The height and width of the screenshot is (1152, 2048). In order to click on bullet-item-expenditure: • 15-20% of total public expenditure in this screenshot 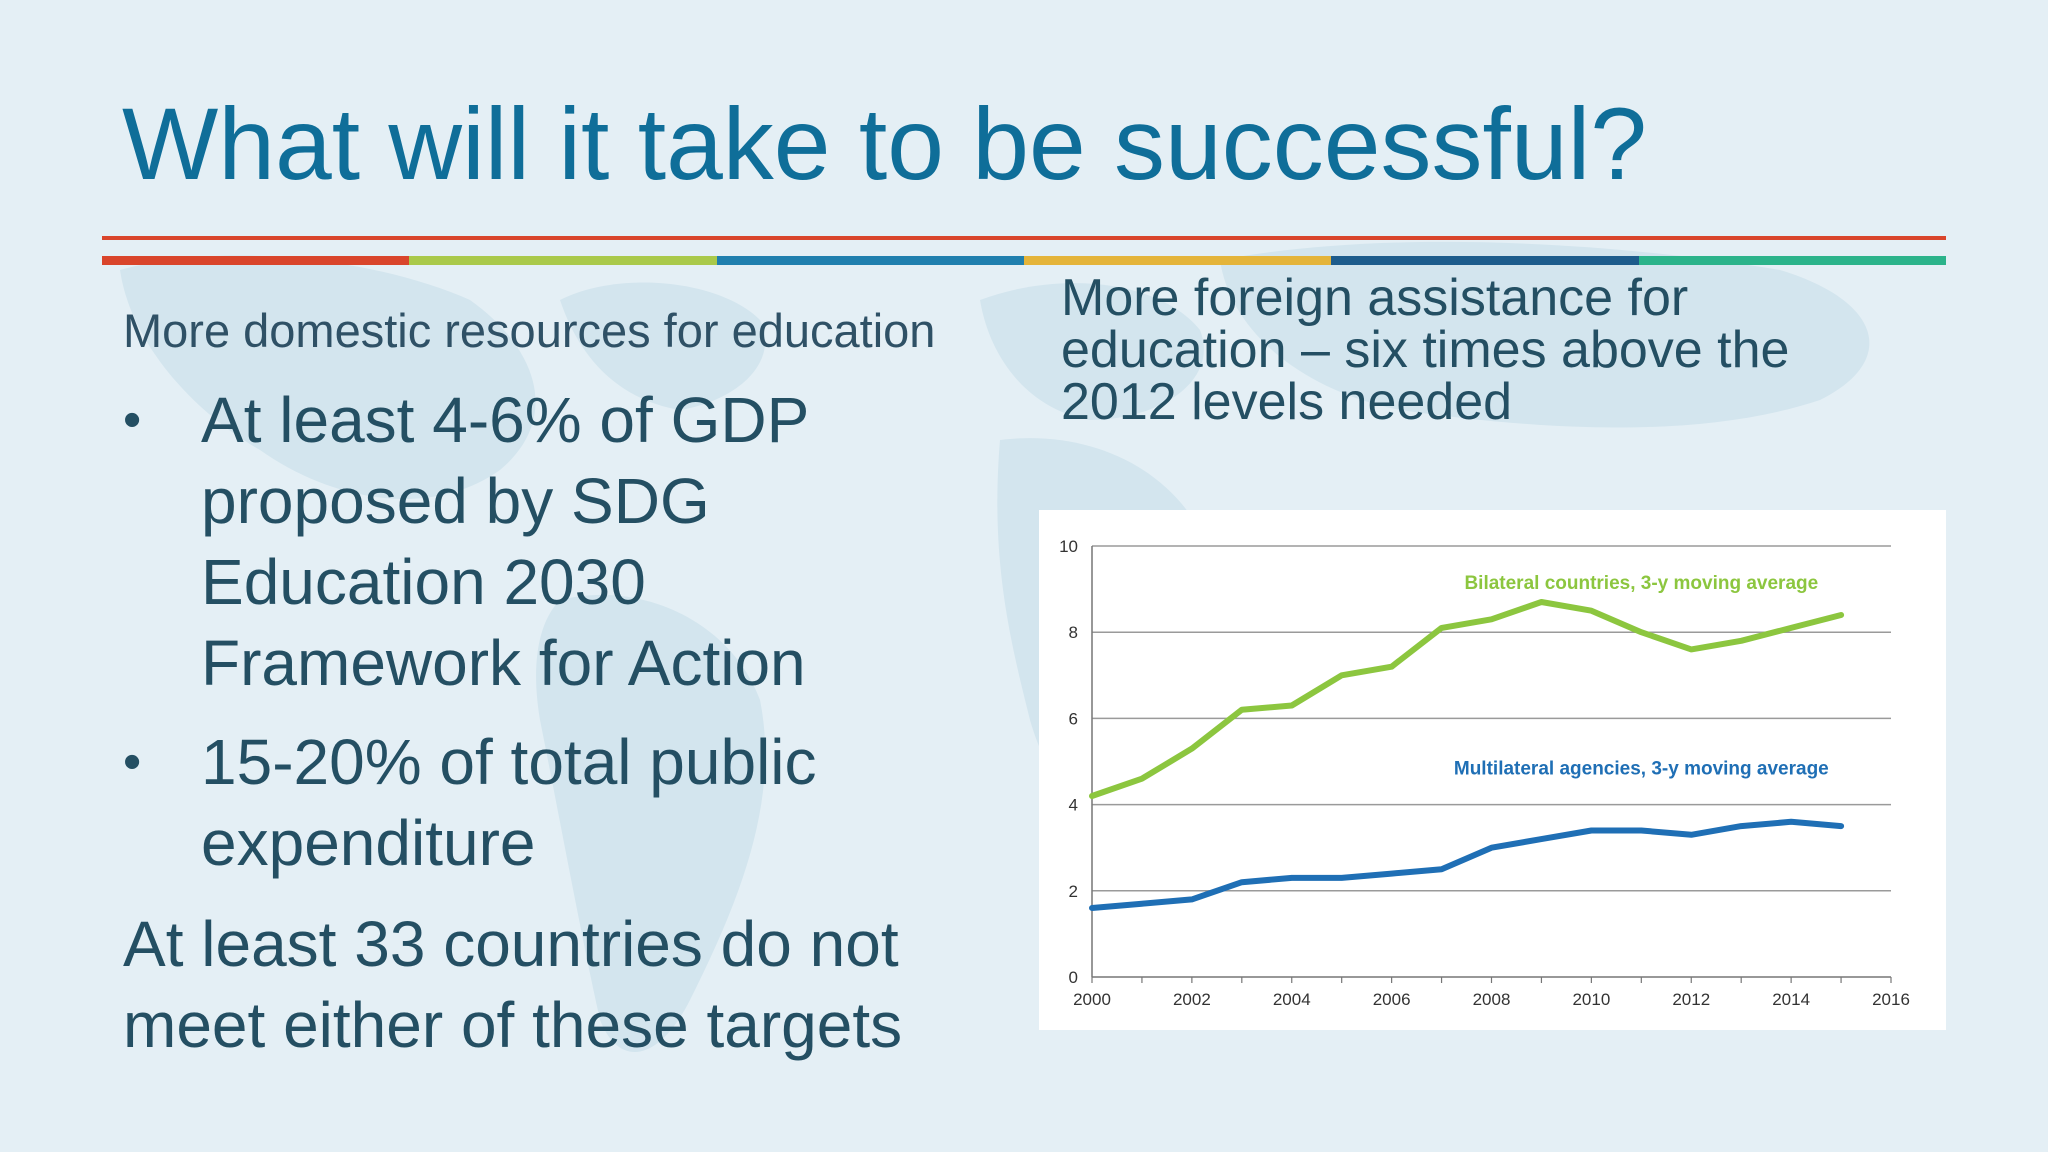, I will do `click(512, 803)`.